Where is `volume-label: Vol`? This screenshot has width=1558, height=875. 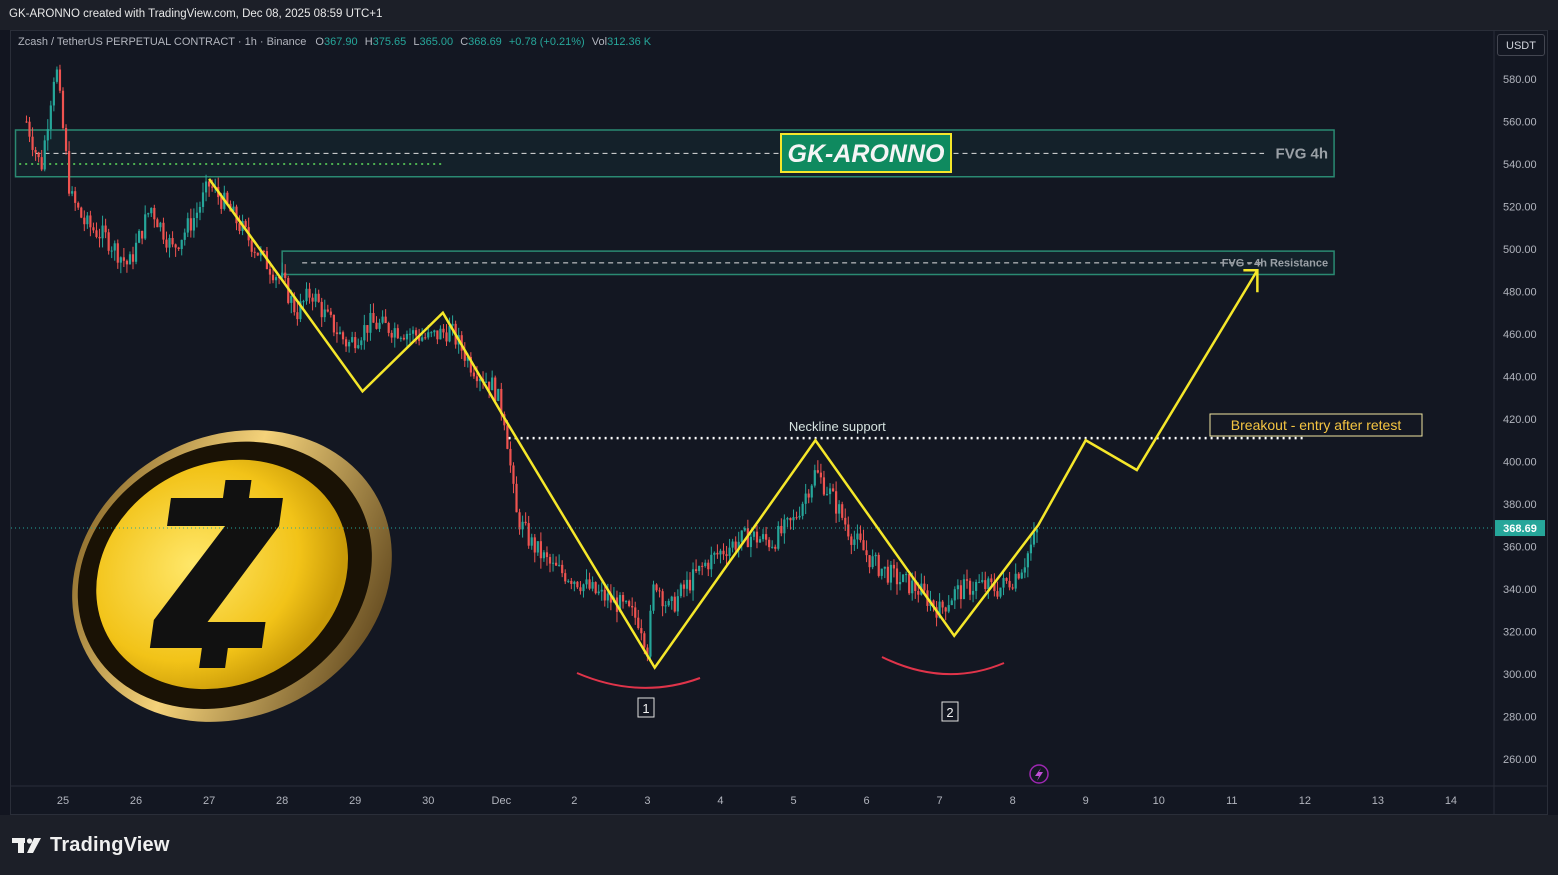 volume-label: Vol is located at coordinates (599, 42).